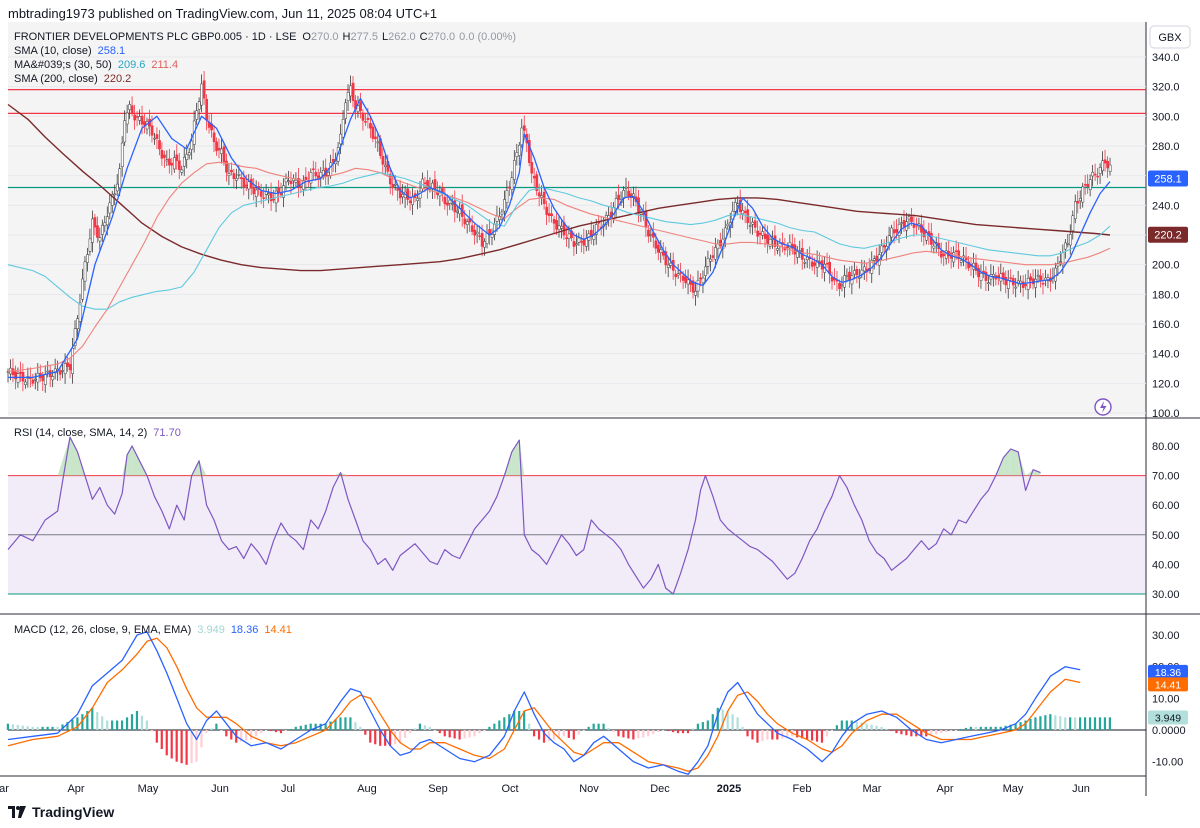 The width and height of the screenshot is (1200, 828). What do you see at coordinates (660, 789) in the screenshot?
I see `time-tick-label: Dec` at bounding box center [660, 789].